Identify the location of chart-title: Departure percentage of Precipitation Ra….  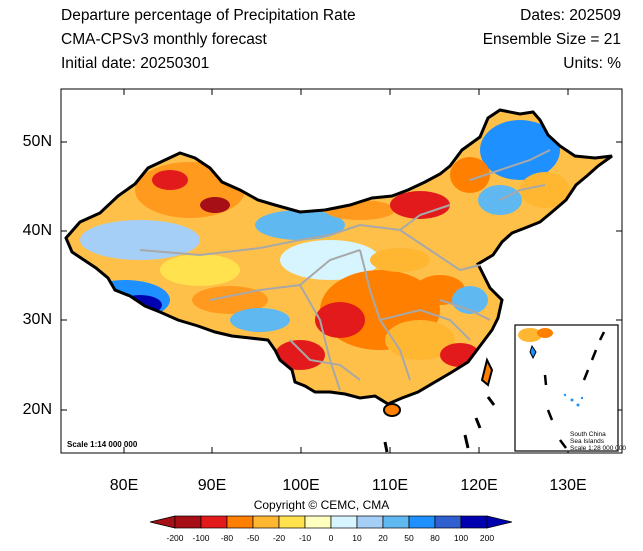
(208, 15).